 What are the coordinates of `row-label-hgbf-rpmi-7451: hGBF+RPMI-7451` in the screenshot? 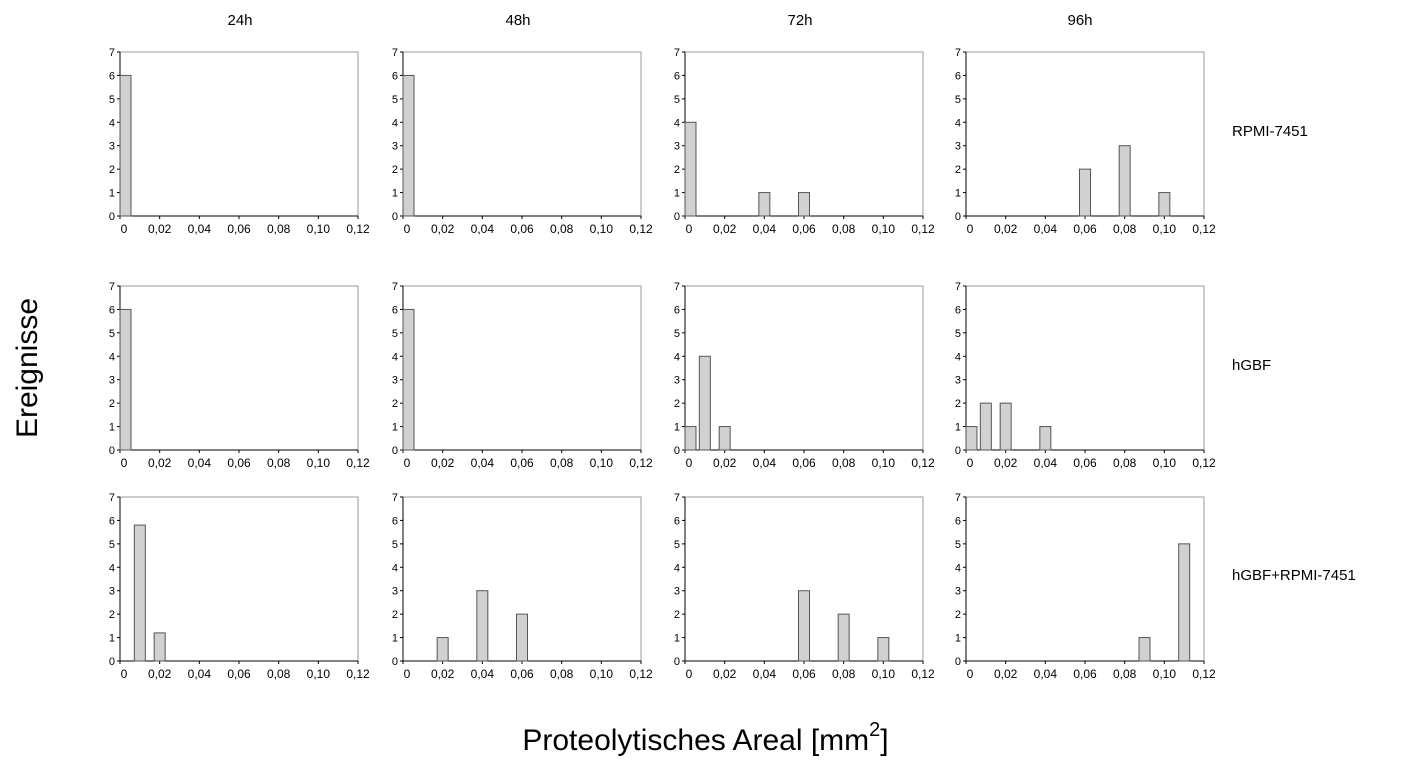 It's located at (1294, 575).